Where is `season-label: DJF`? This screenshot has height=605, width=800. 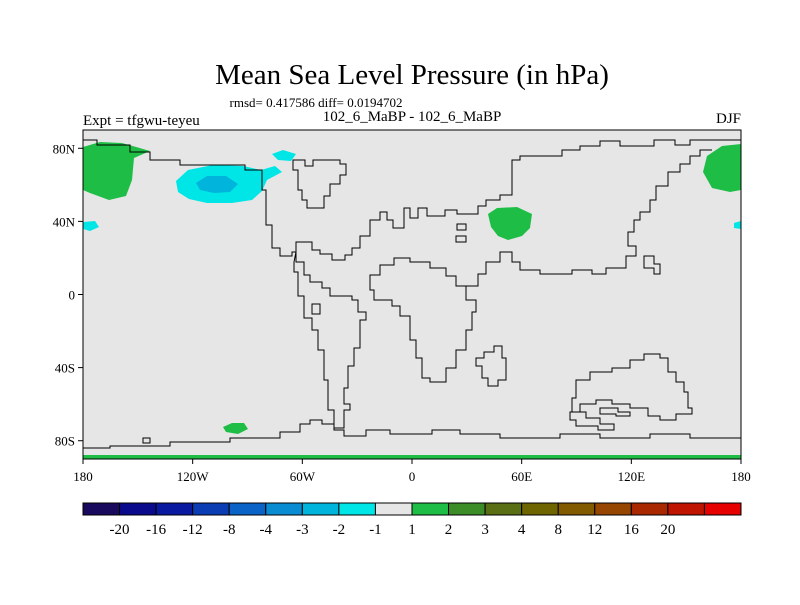
season-label: DJF is located at coordinates (728, 119).